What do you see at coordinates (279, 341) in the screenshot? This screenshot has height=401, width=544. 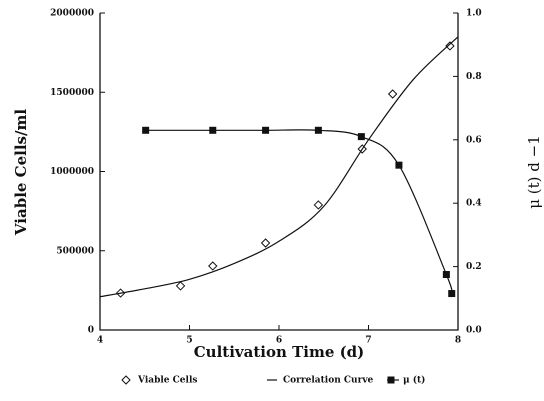 I see `x-tick-label: 6` at bounding box center [279, 341].